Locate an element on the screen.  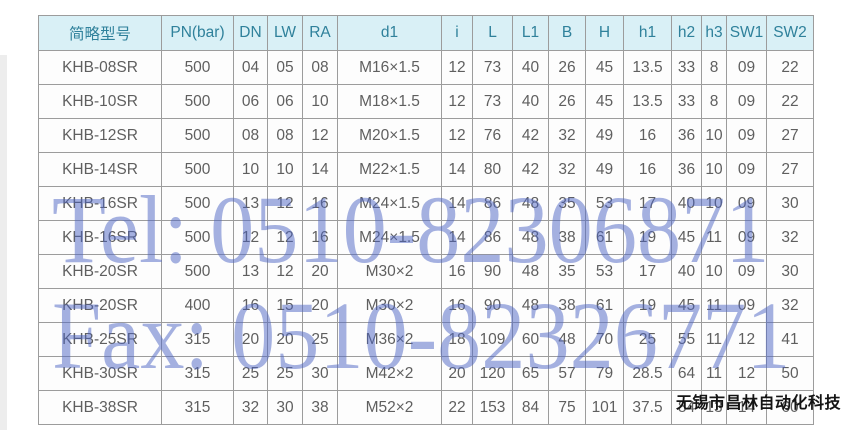
table-cell: 80 is located at coordinates (492, 169).